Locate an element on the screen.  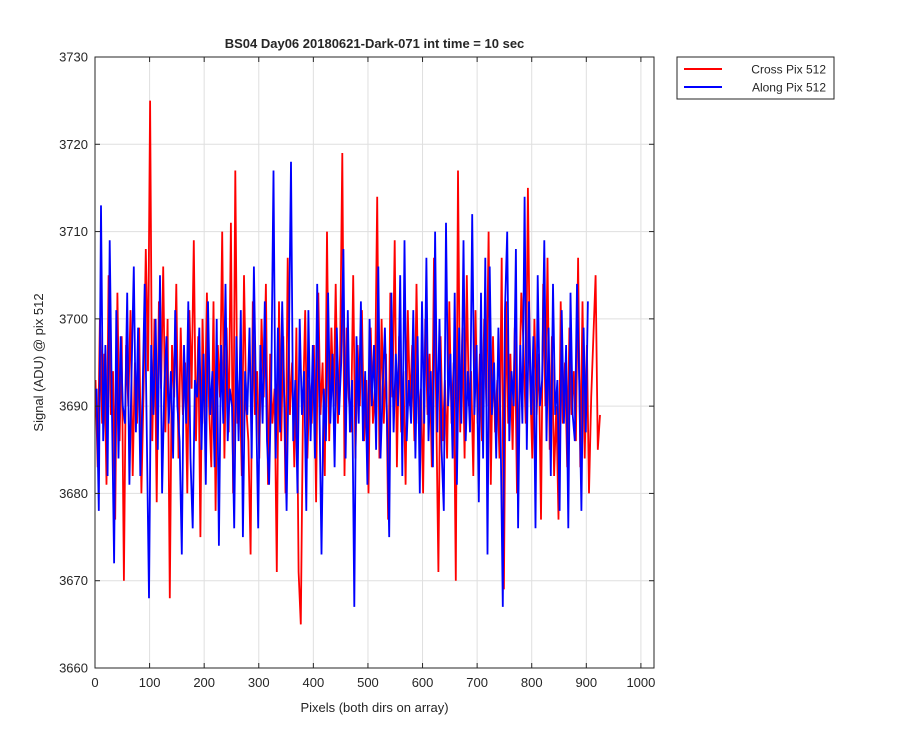
y-axis-label: Signal (ADU) @ pix 512 is located at coordinates (38, 362).